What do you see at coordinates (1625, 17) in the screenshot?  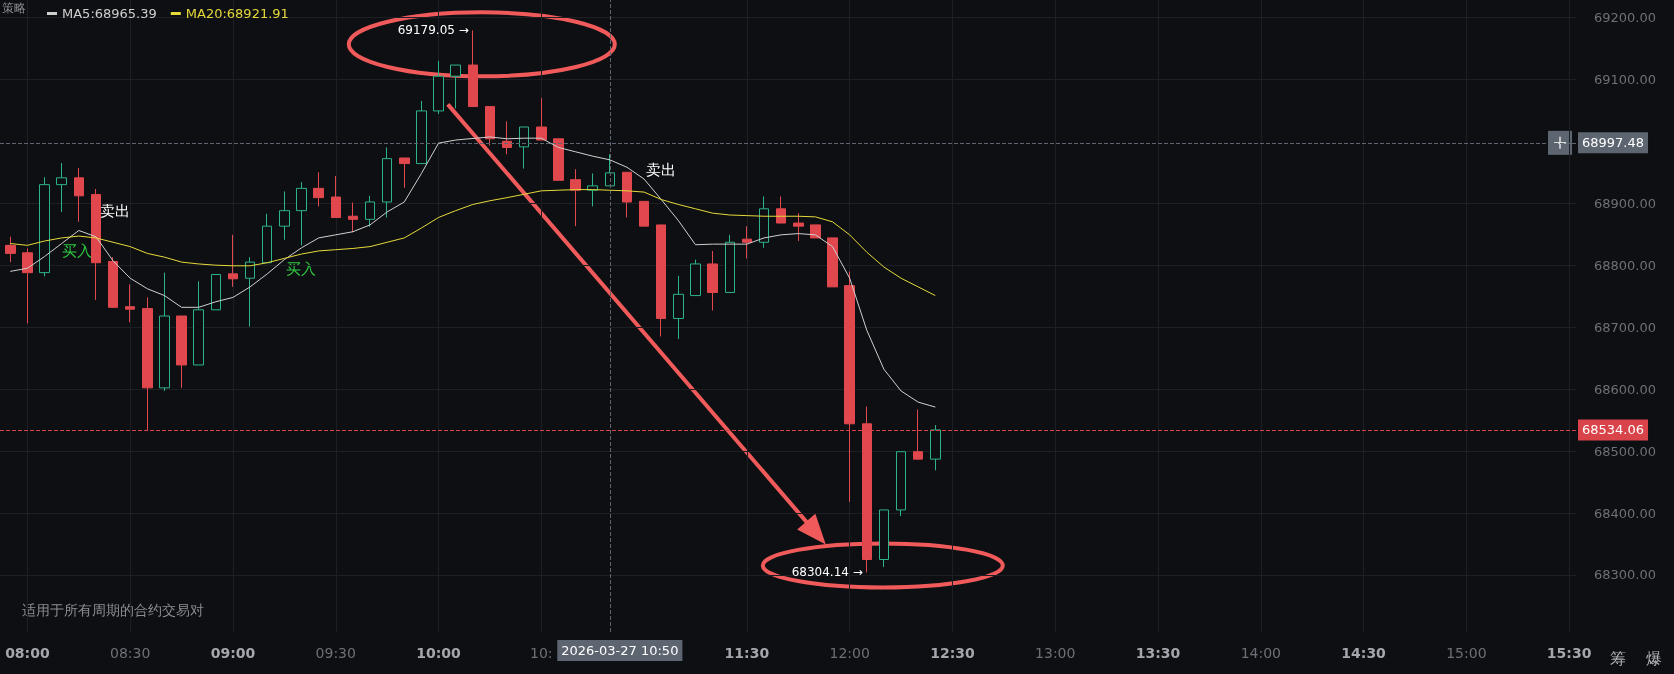 I see `y-tick-label: 69200.00` at bounding box center [1625, 17].